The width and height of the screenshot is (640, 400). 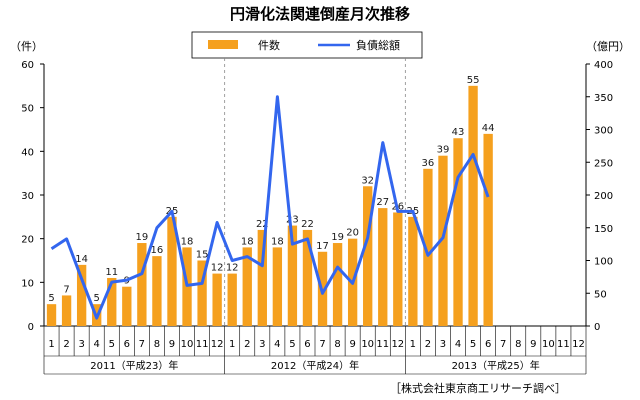 What do you see at coordinates (322, 246) in the screenshot?
I see `count-bar-label: 17` at bounding box center [322, 246].